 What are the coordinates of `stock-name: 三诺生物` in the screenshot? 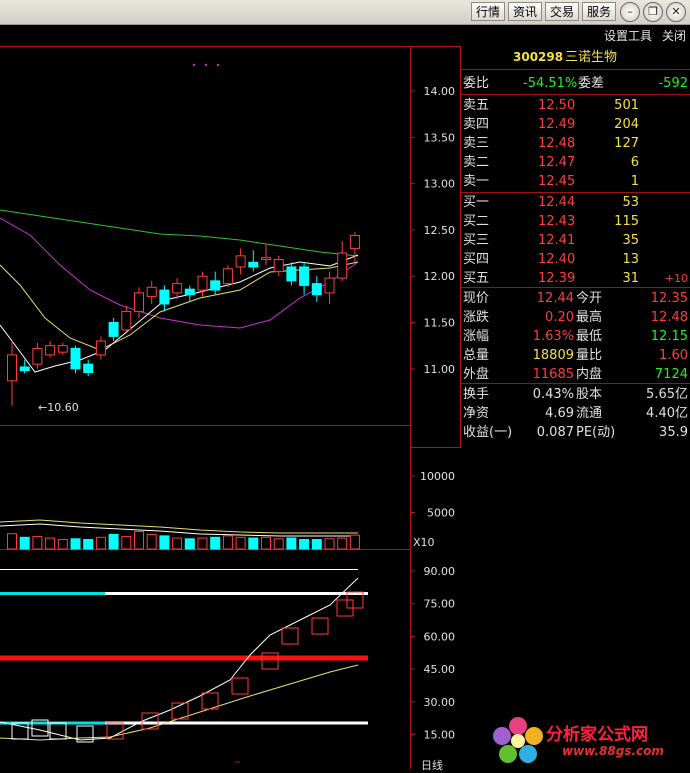 It's located at (591, 57).